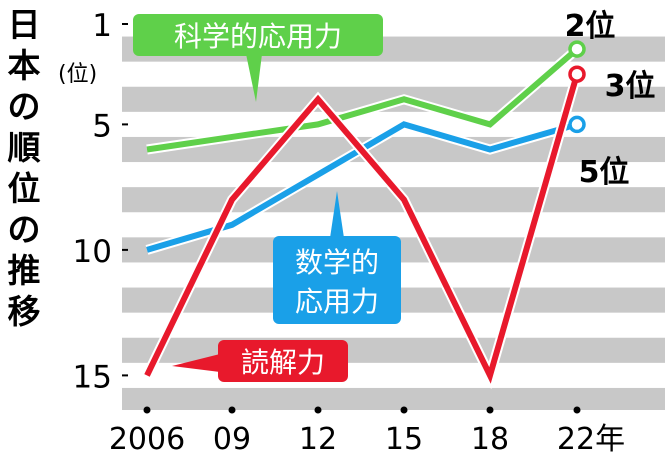 Image resolution: width=665 pixels, height=461 pixels. What do you see at coordinates (92, 377) in the screenshot?
I see `y-tick-label: 15` at bounding box center [92, 377].